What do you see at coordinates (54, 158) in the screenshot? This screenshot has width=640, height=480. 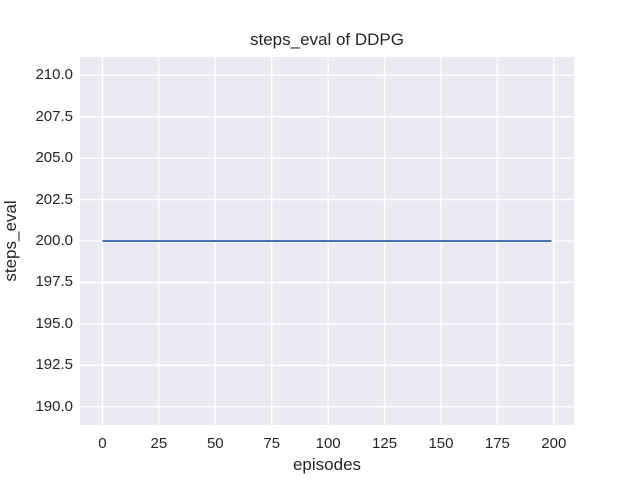 I see `y-tick-label: 205.0` at bounding box center [54, 158].